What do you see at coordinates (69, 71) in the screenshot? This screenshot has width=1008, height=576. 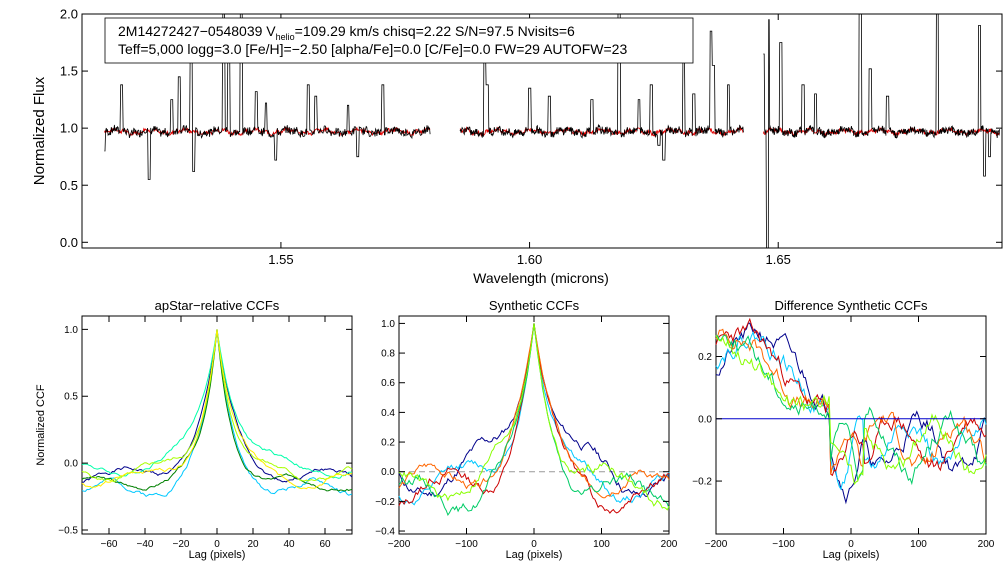 I see `spectrum-ytick-label: 1.5` at bounding box center [69, 71].